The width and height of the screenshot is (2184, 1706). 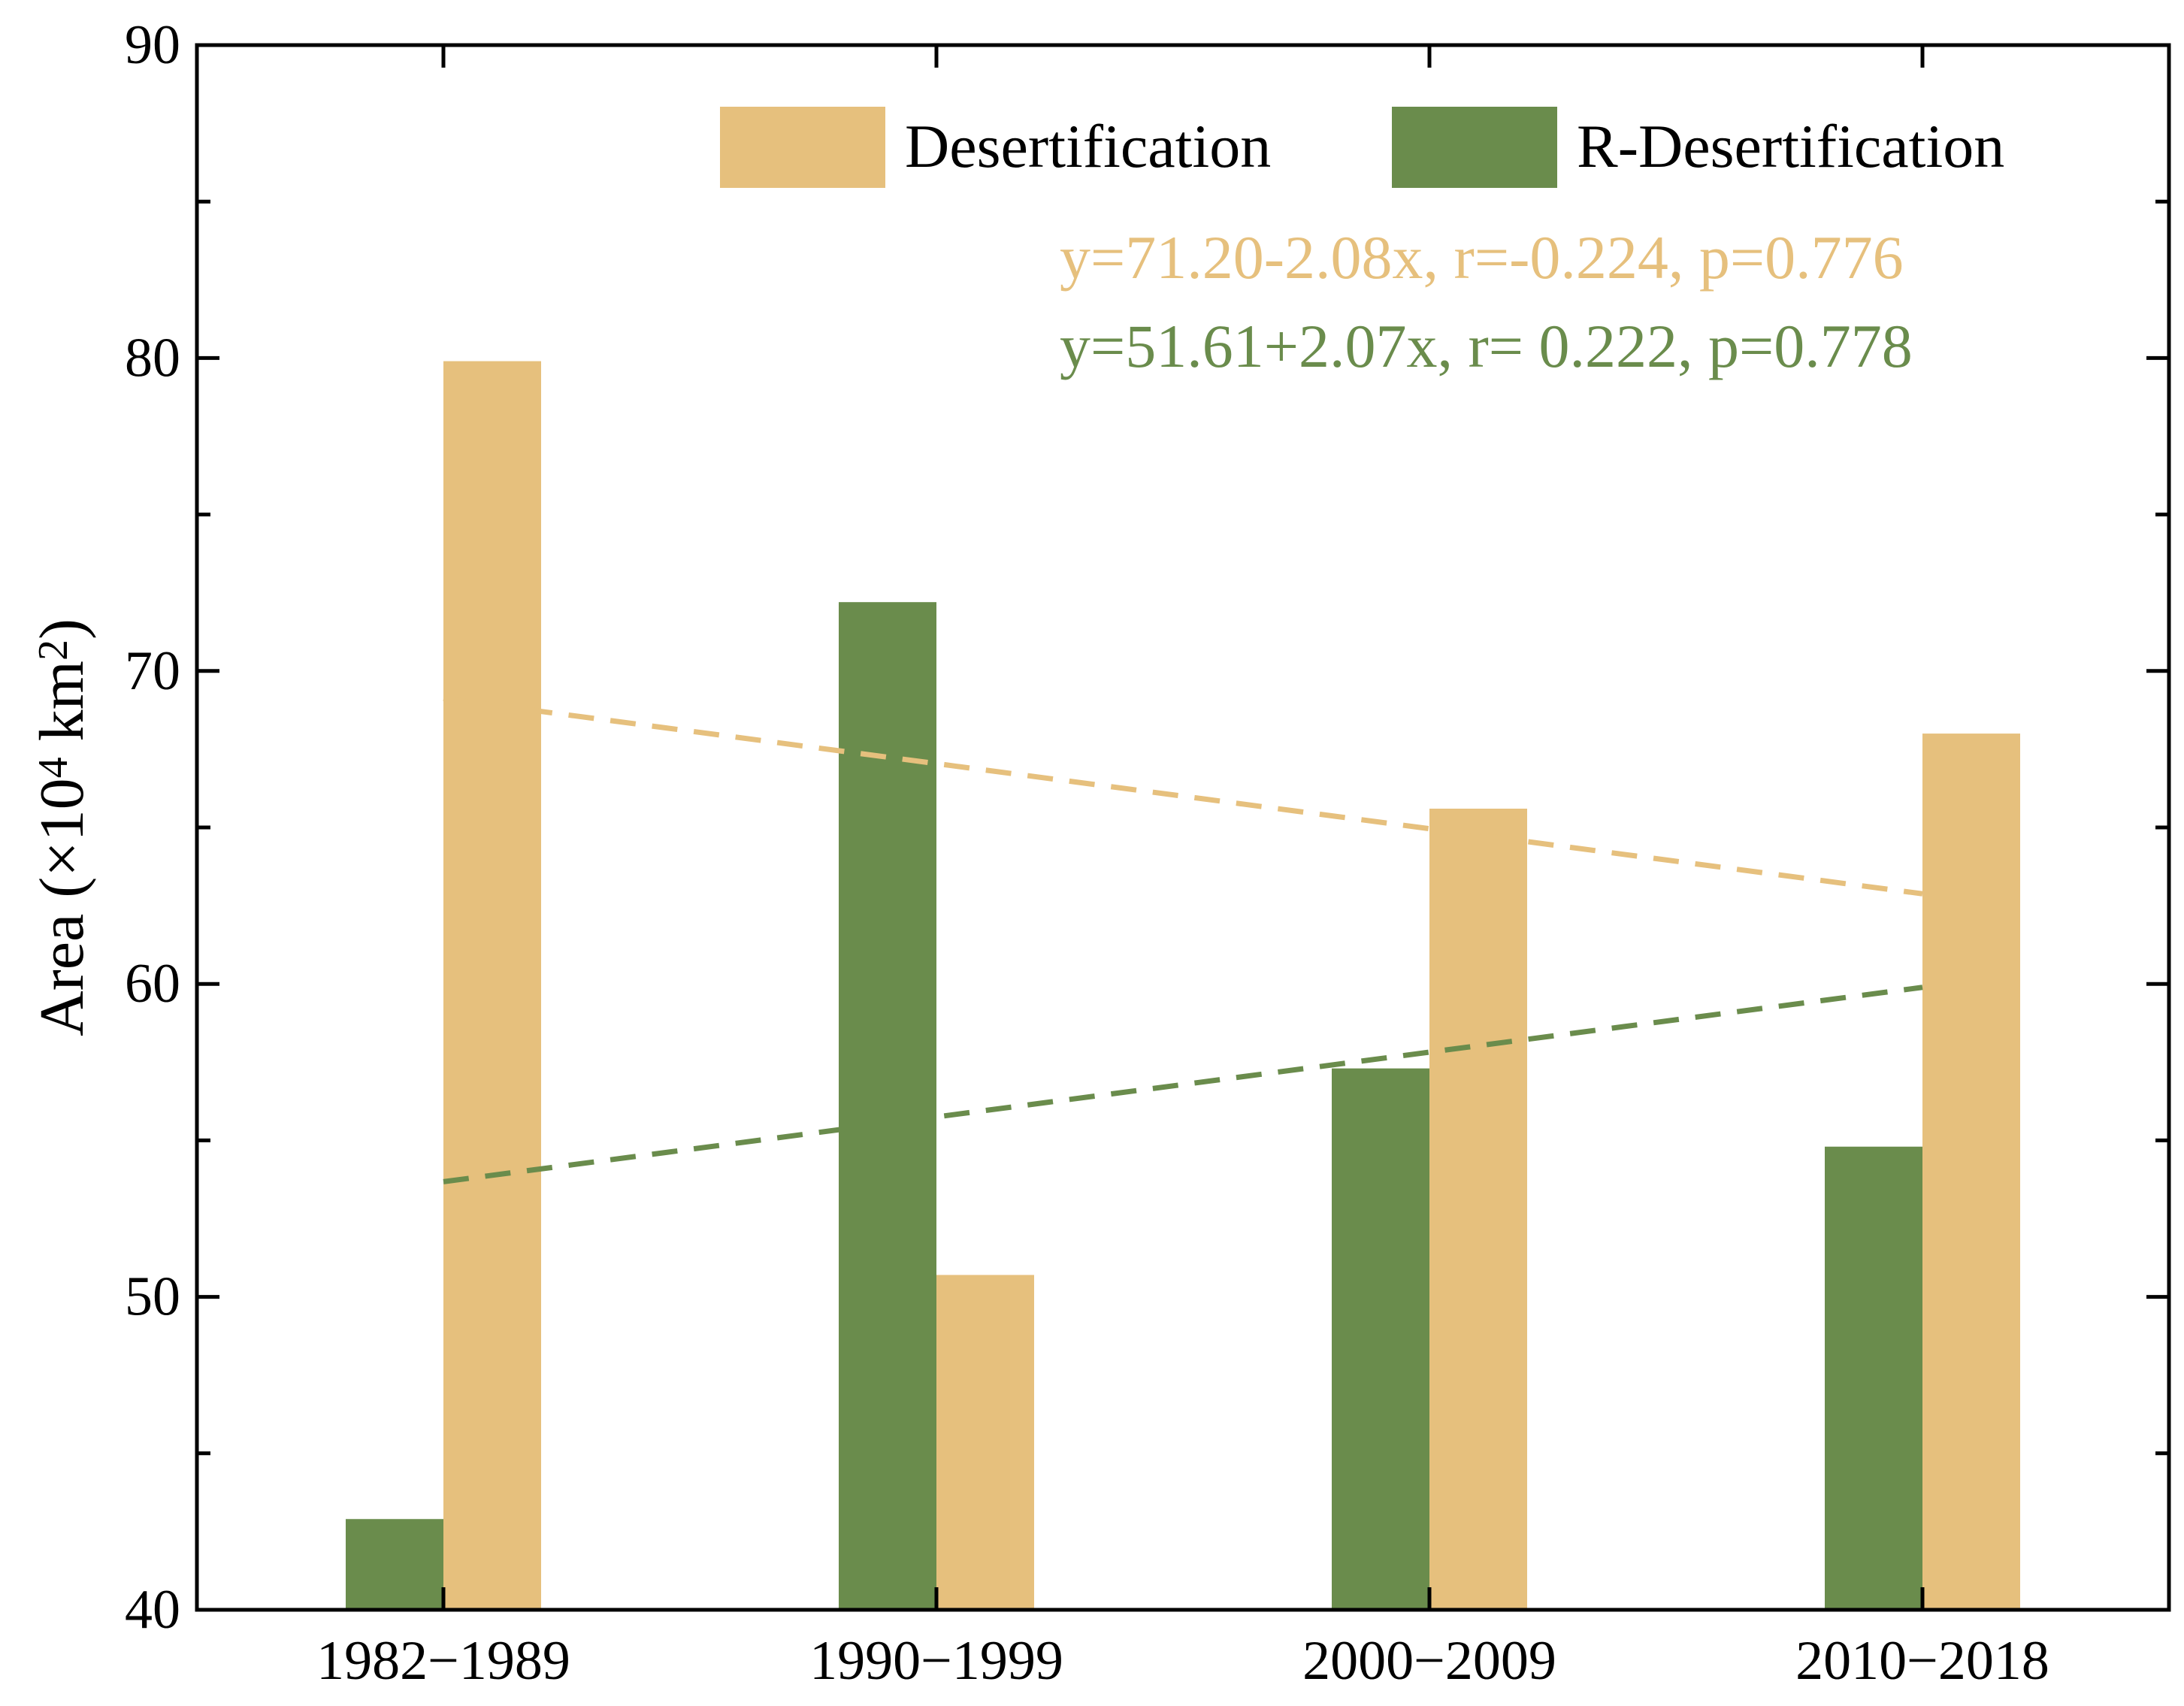 What do you see at coordinates (152, 358) in the screenshot?
I see `y-tick-label: 80` at bounding box center [152, 358].